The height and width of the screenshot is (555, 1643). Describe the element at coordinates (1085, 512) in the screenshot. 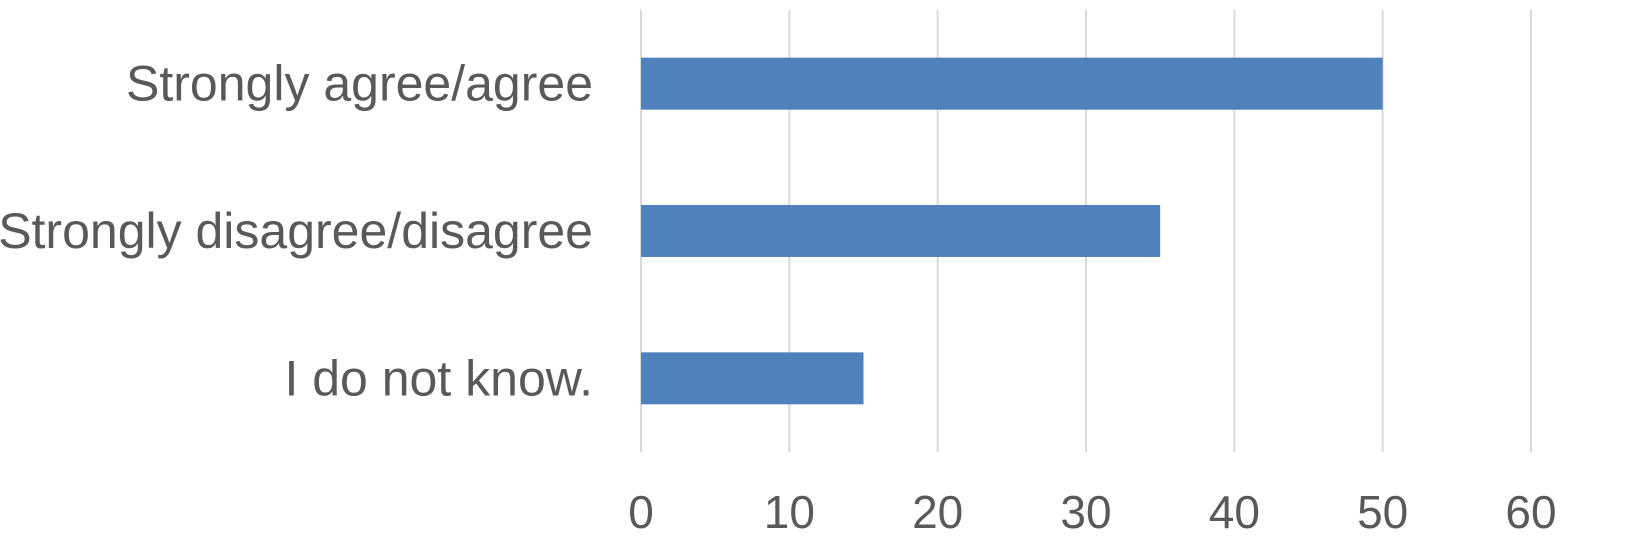

I see `x-tick-label: 30` at that location.